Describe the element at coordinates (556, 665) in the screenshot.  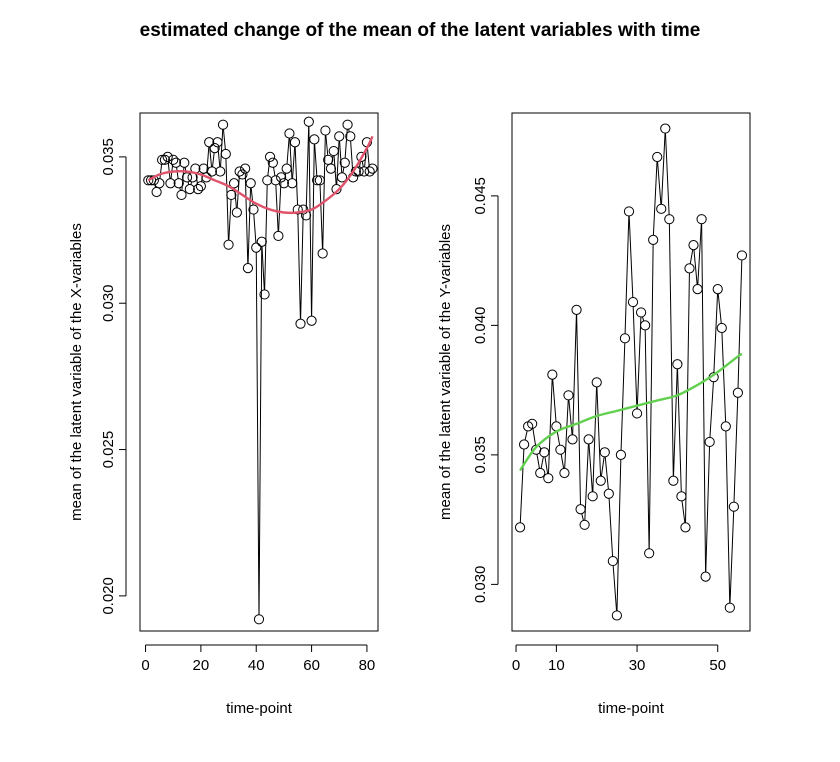
I see `right-x-tick-label: 10` at that location.